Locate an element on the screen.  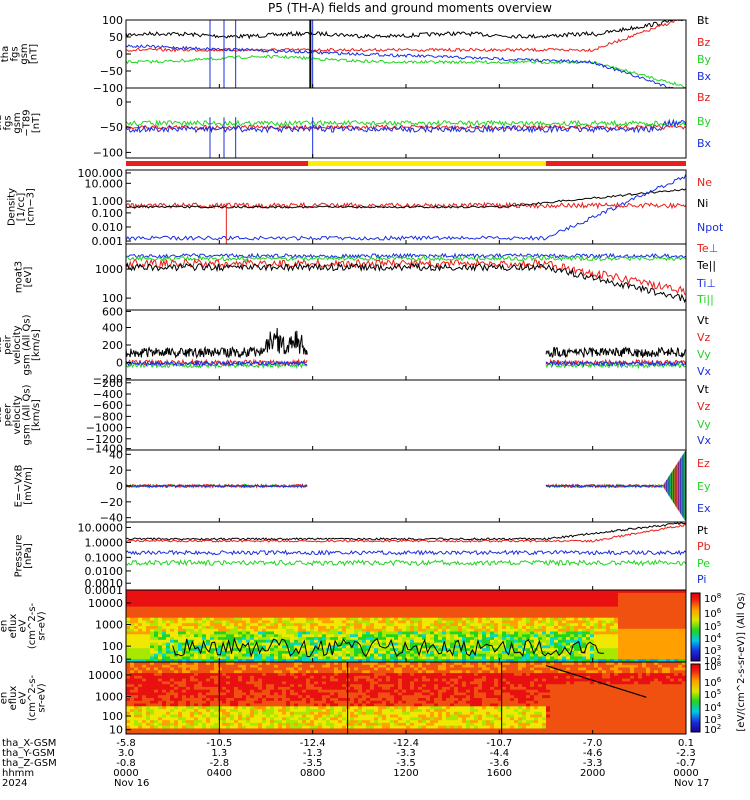
ylabel-line: [eV] is located at coordinates (28, 277).